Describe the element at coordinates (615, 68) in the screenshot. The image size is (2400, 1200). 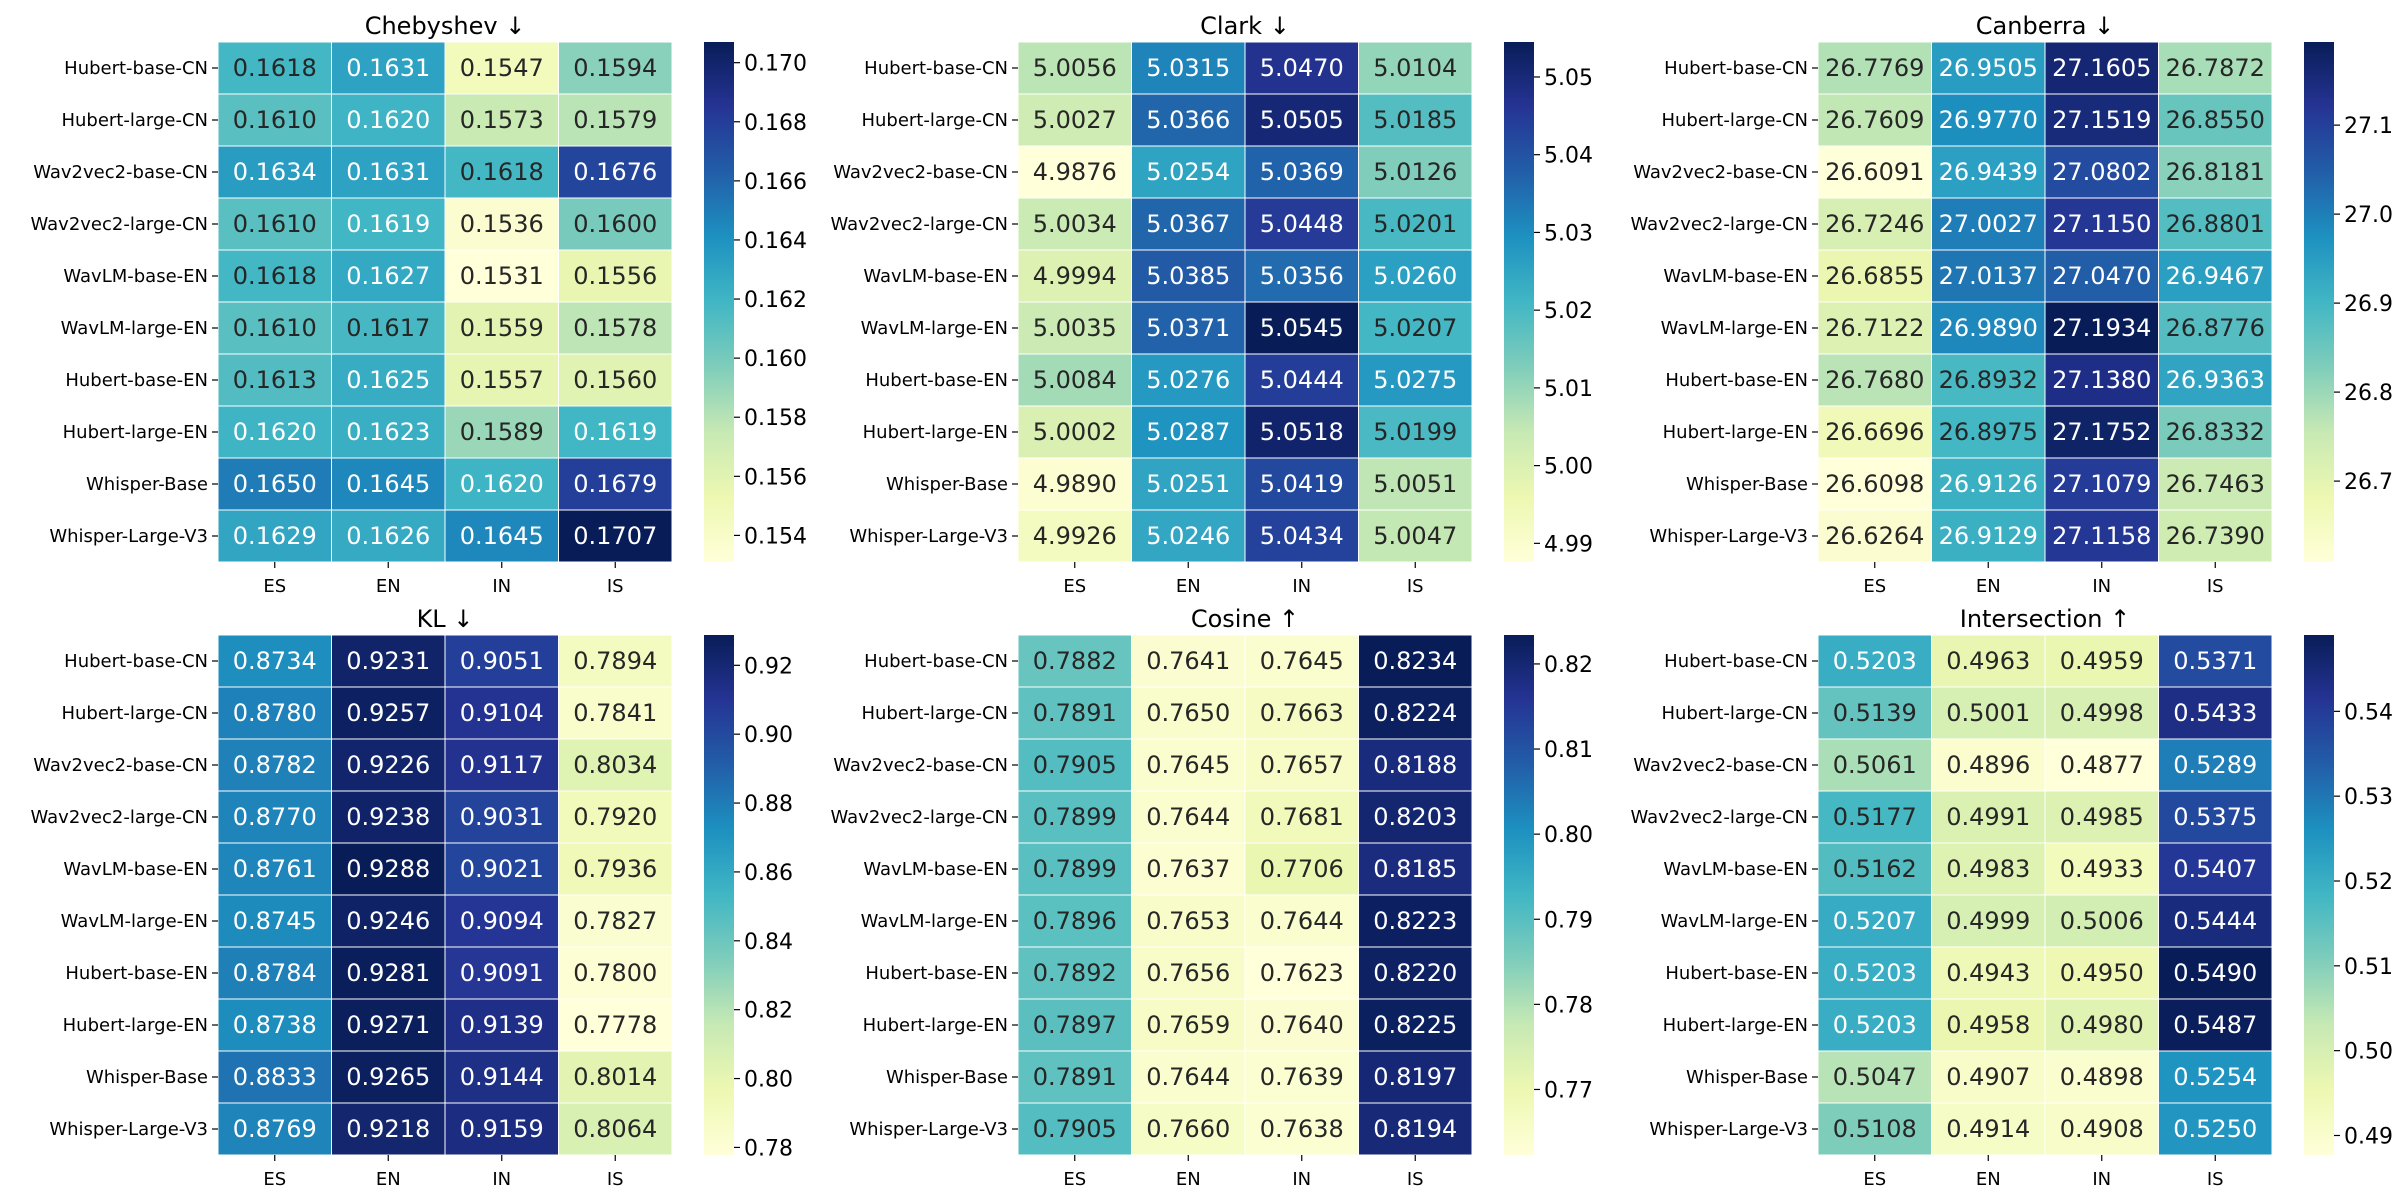
I see `cell-value-label: 0.1594` at that location.